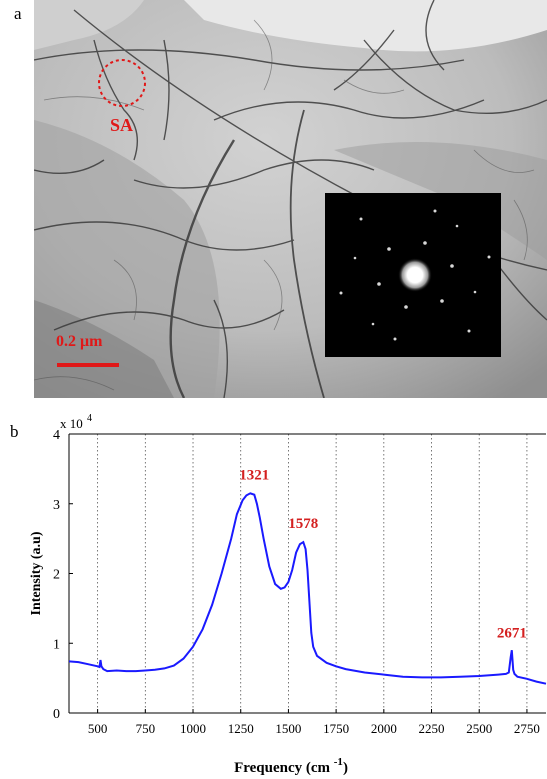 The image size is (547, 779). Describe the element at coordinates (71, 423) in the screenshot. I see `y-multiplier-label: x 10` at that location.